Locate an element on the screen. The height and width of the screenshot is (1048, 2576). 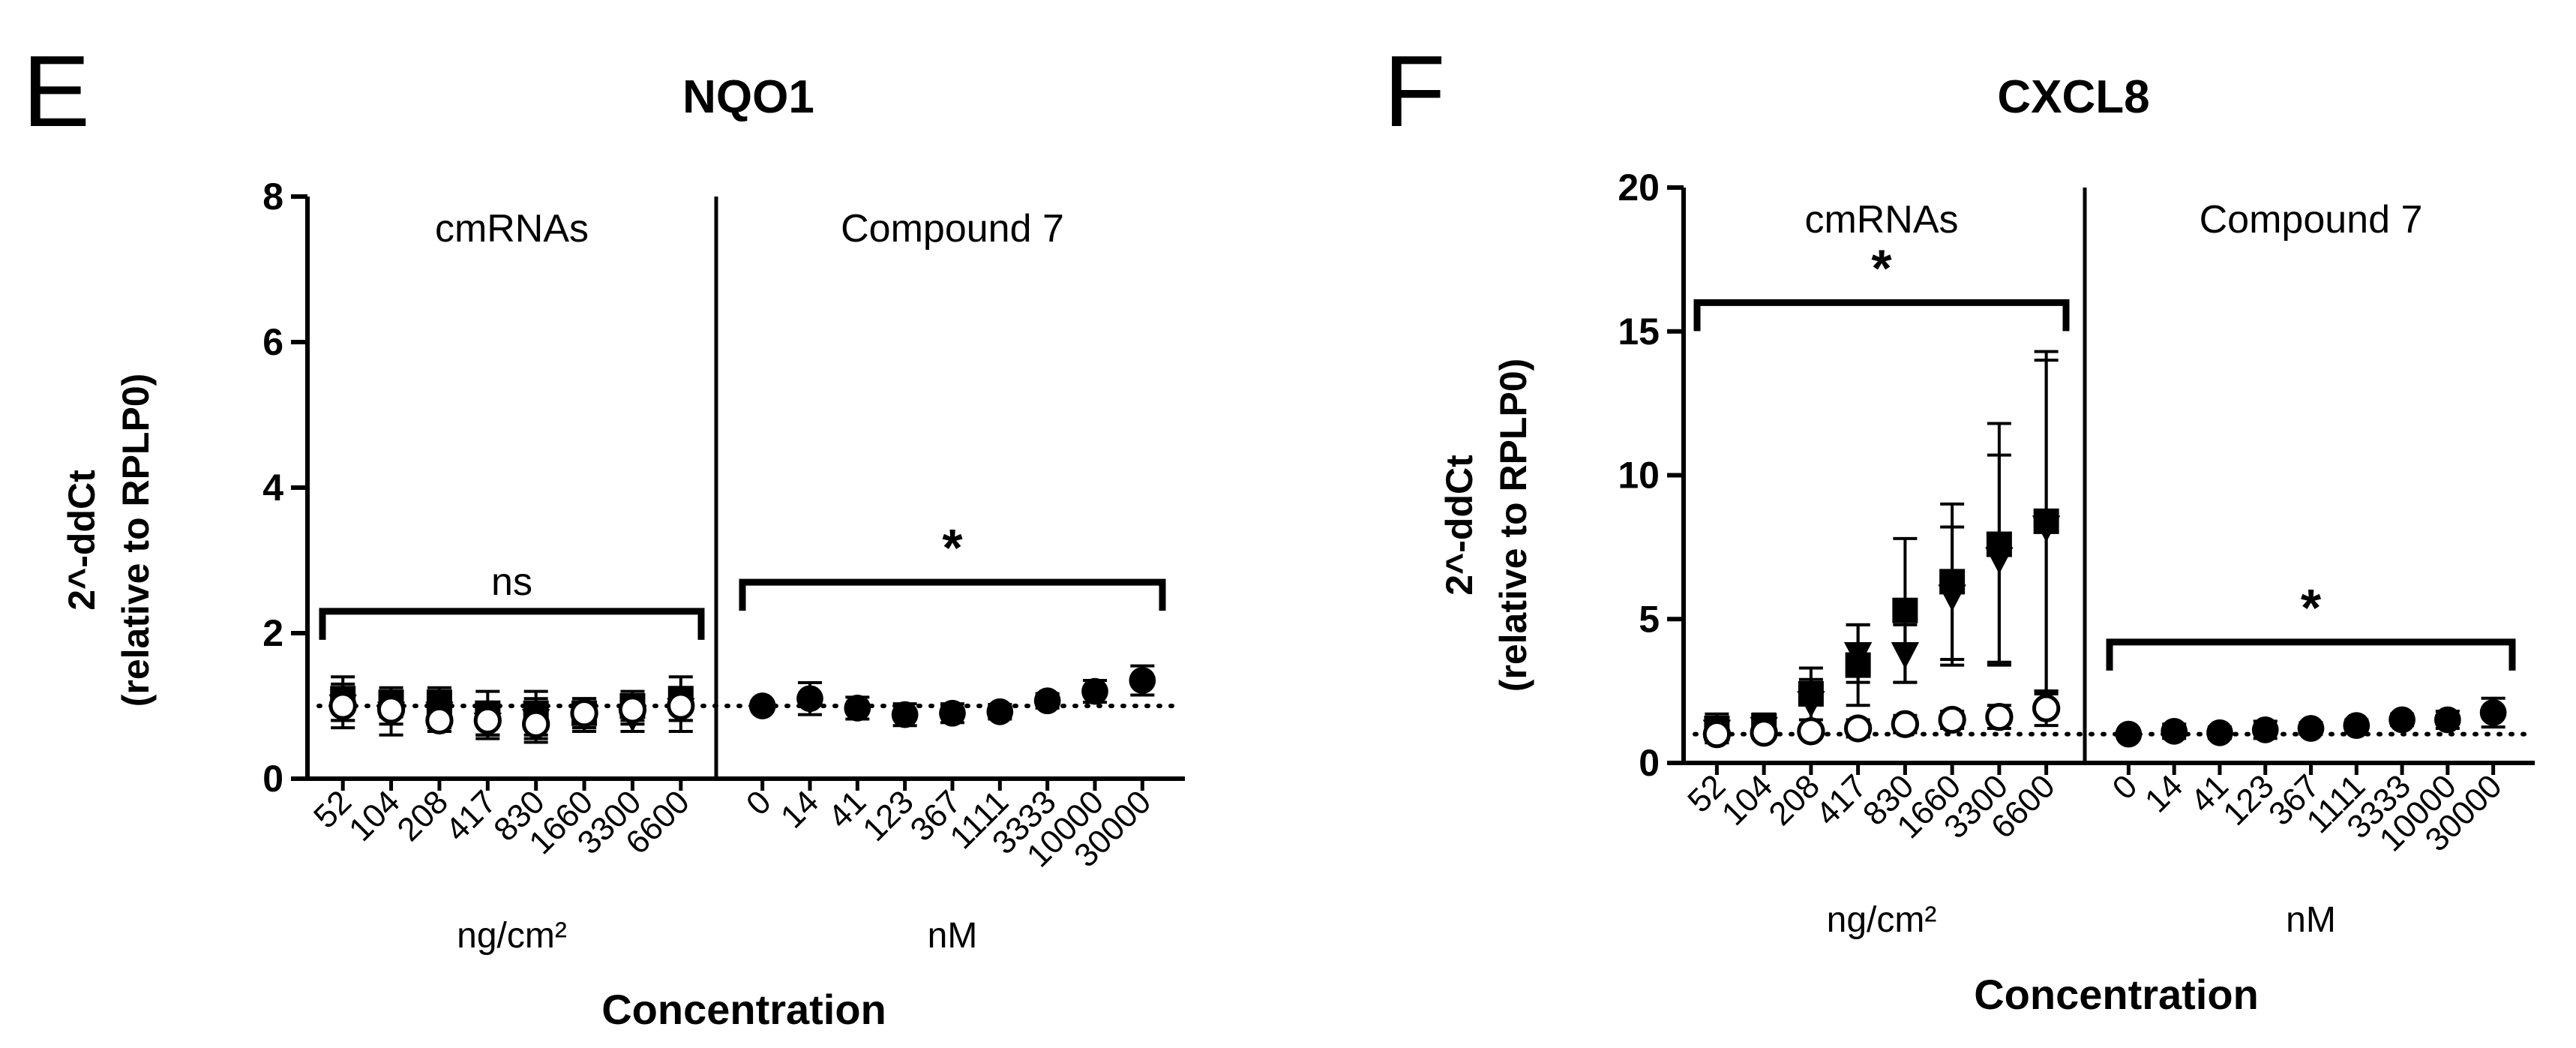
panel-e-title: NQO1 is located at coordinates (748, 97).